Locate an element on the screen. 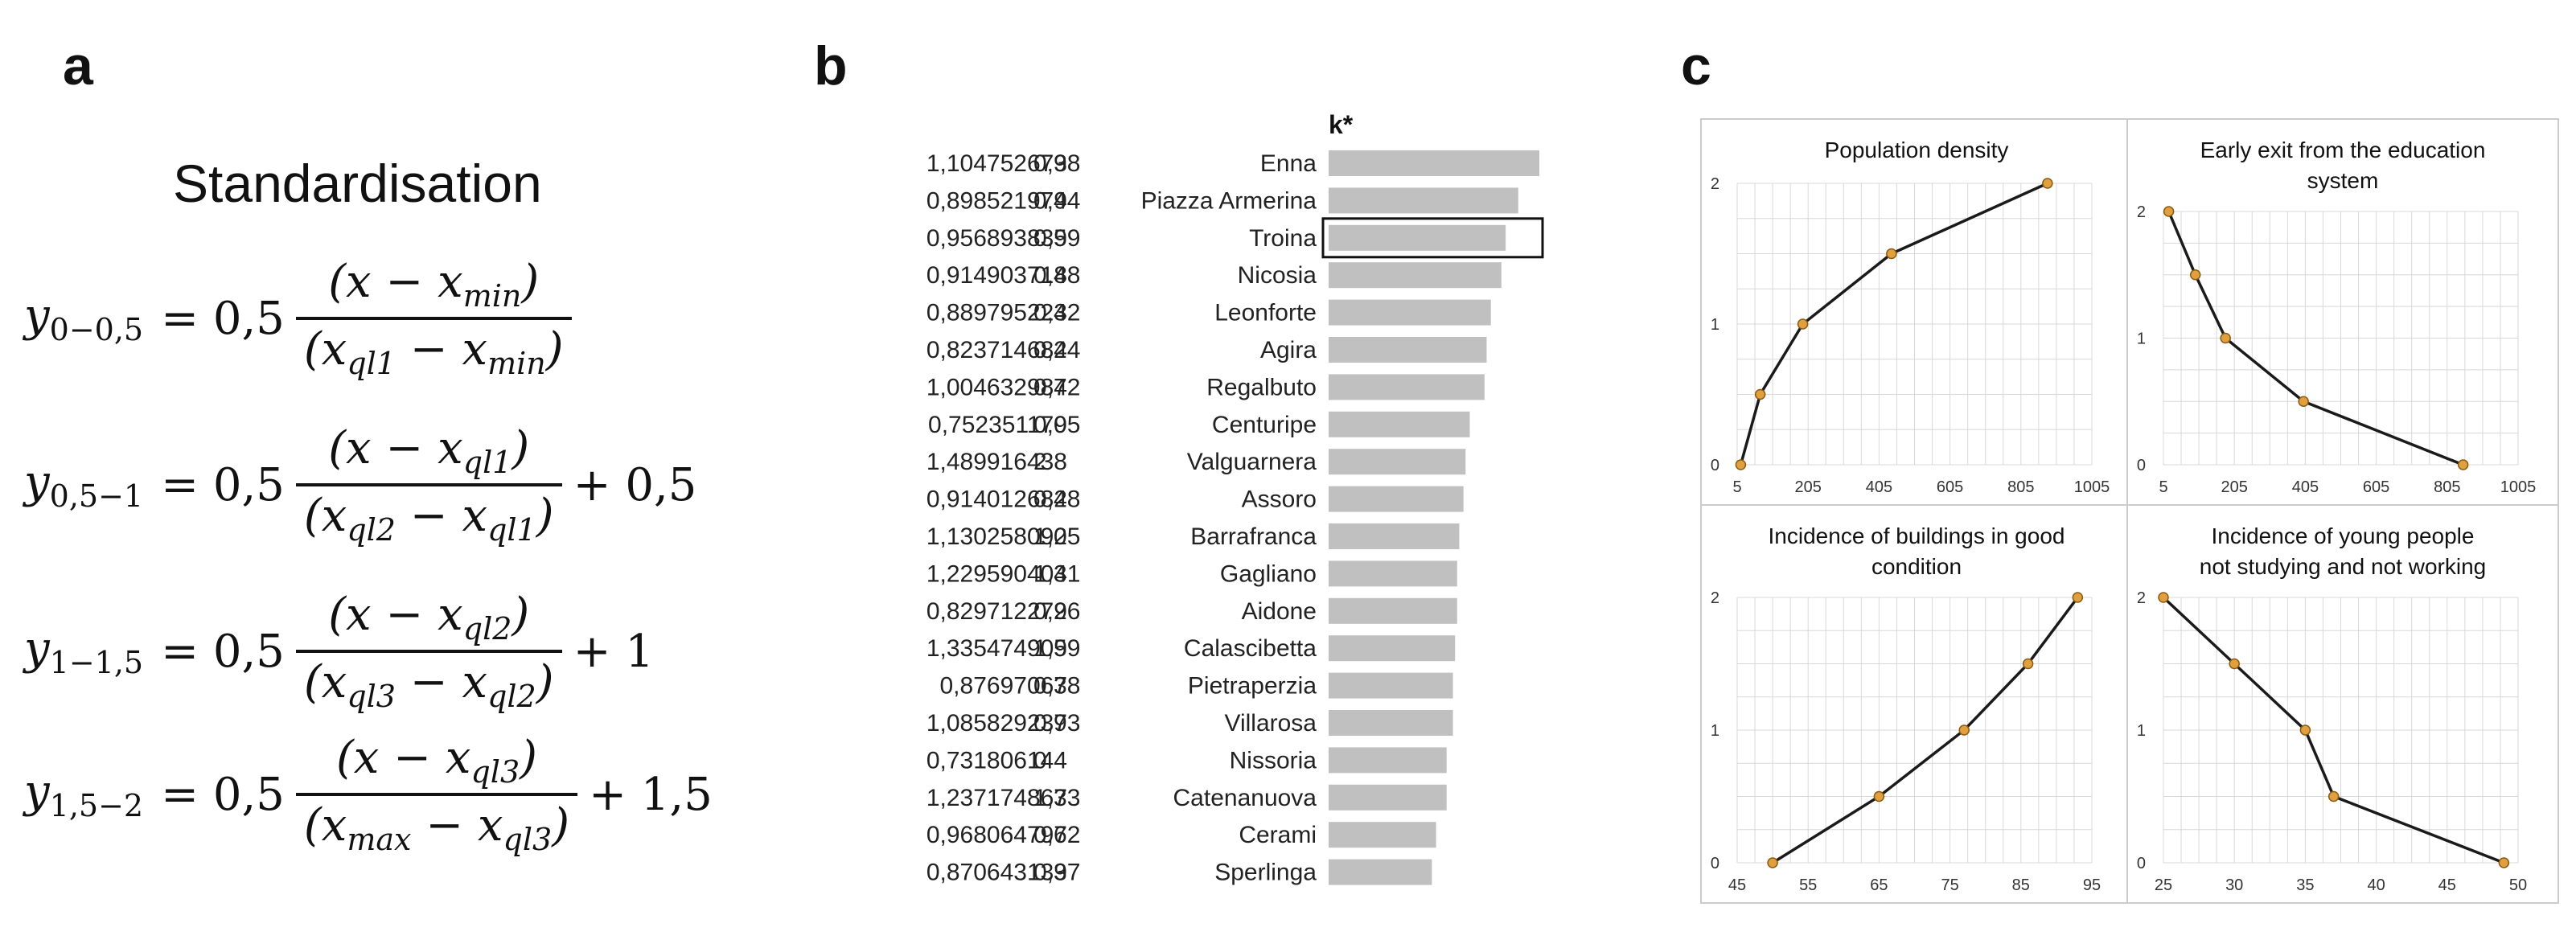 The height and width of the screenshot is (944, 2576). score-value: 0,731806144 is located at coordinates (996, 760).